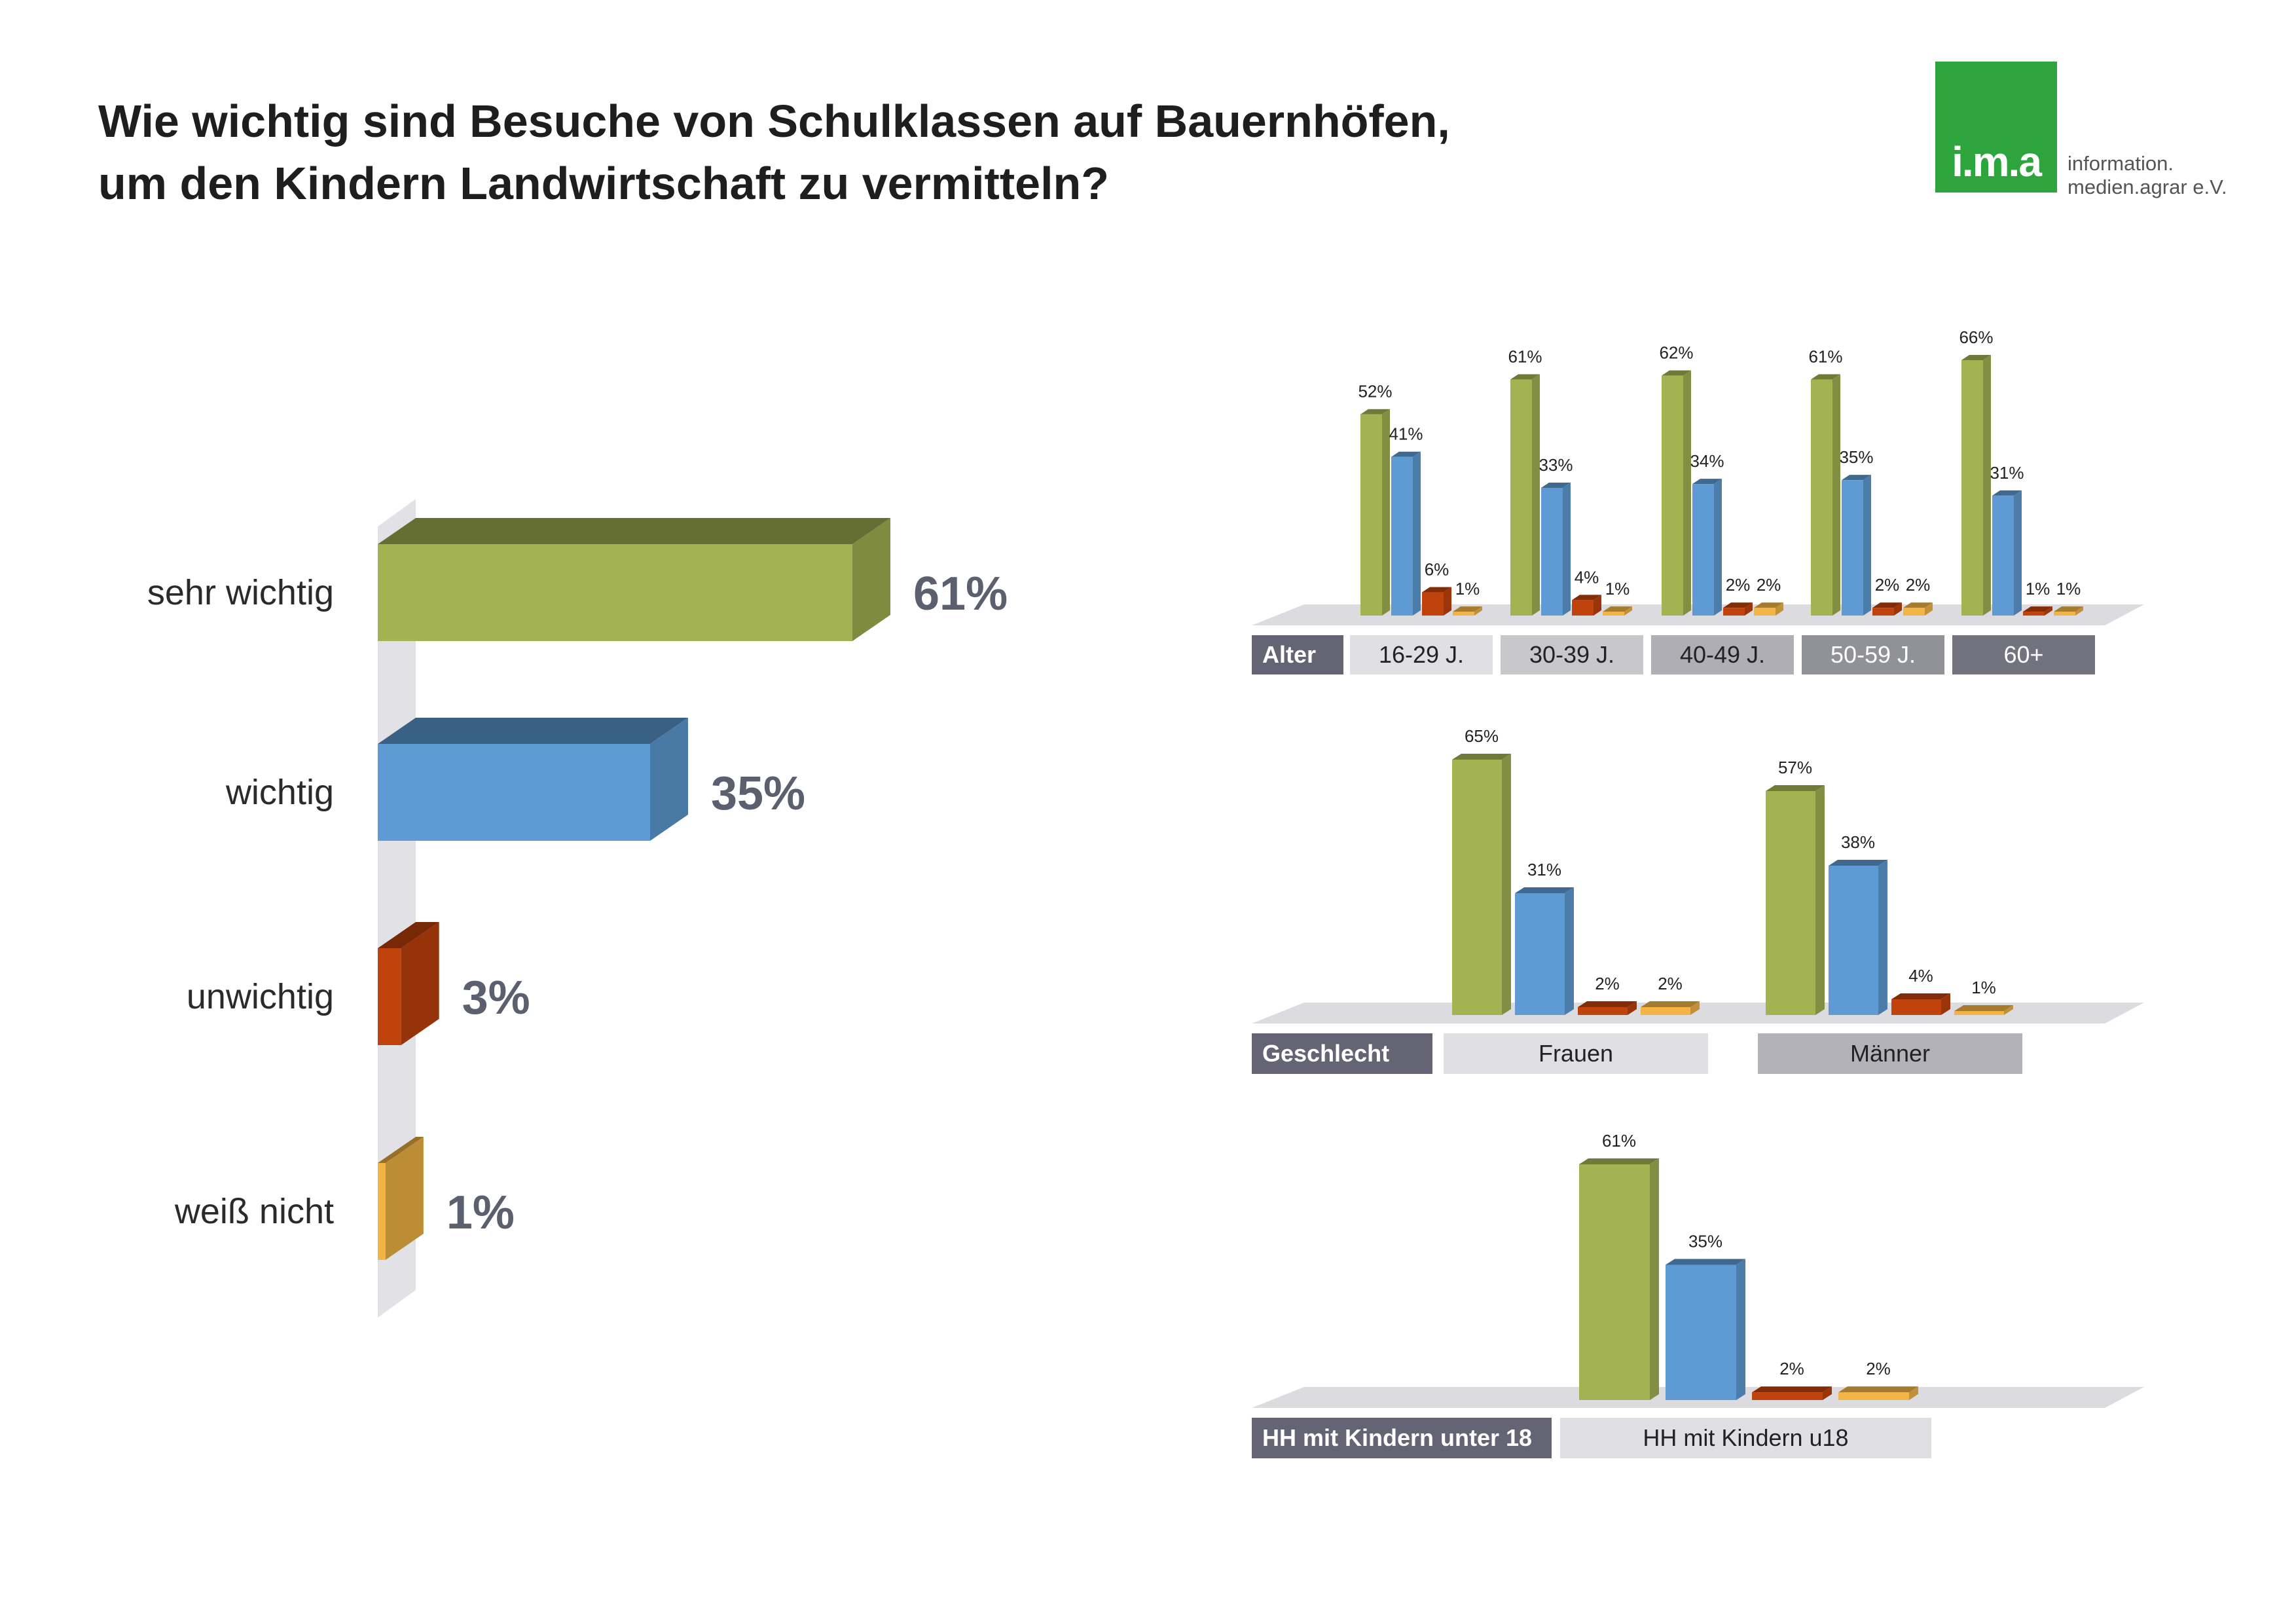 The image size is (2296, 1624). Describe the element at coordinates (758, 793) in the screenshot. I see `main-value-label: 35%` at that location.